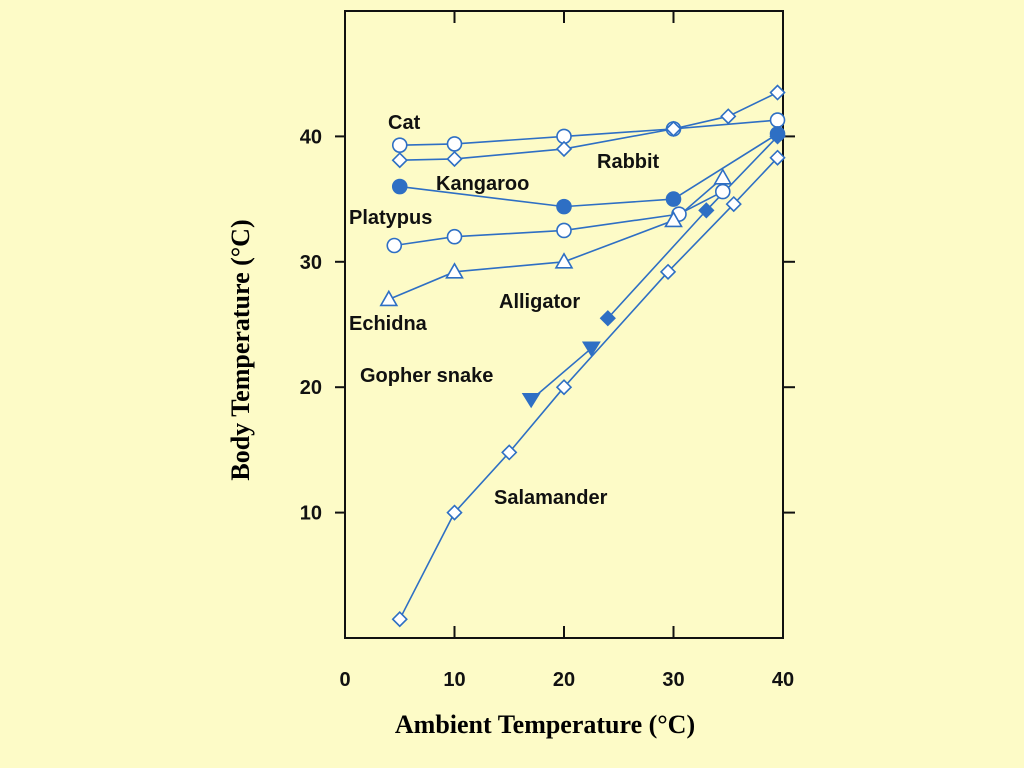 The width and height of the screenshot is (1024, 768). Describe the element at coordinates (311, 388) in the screenshot. I see `y-tick-label: 20` at that location.